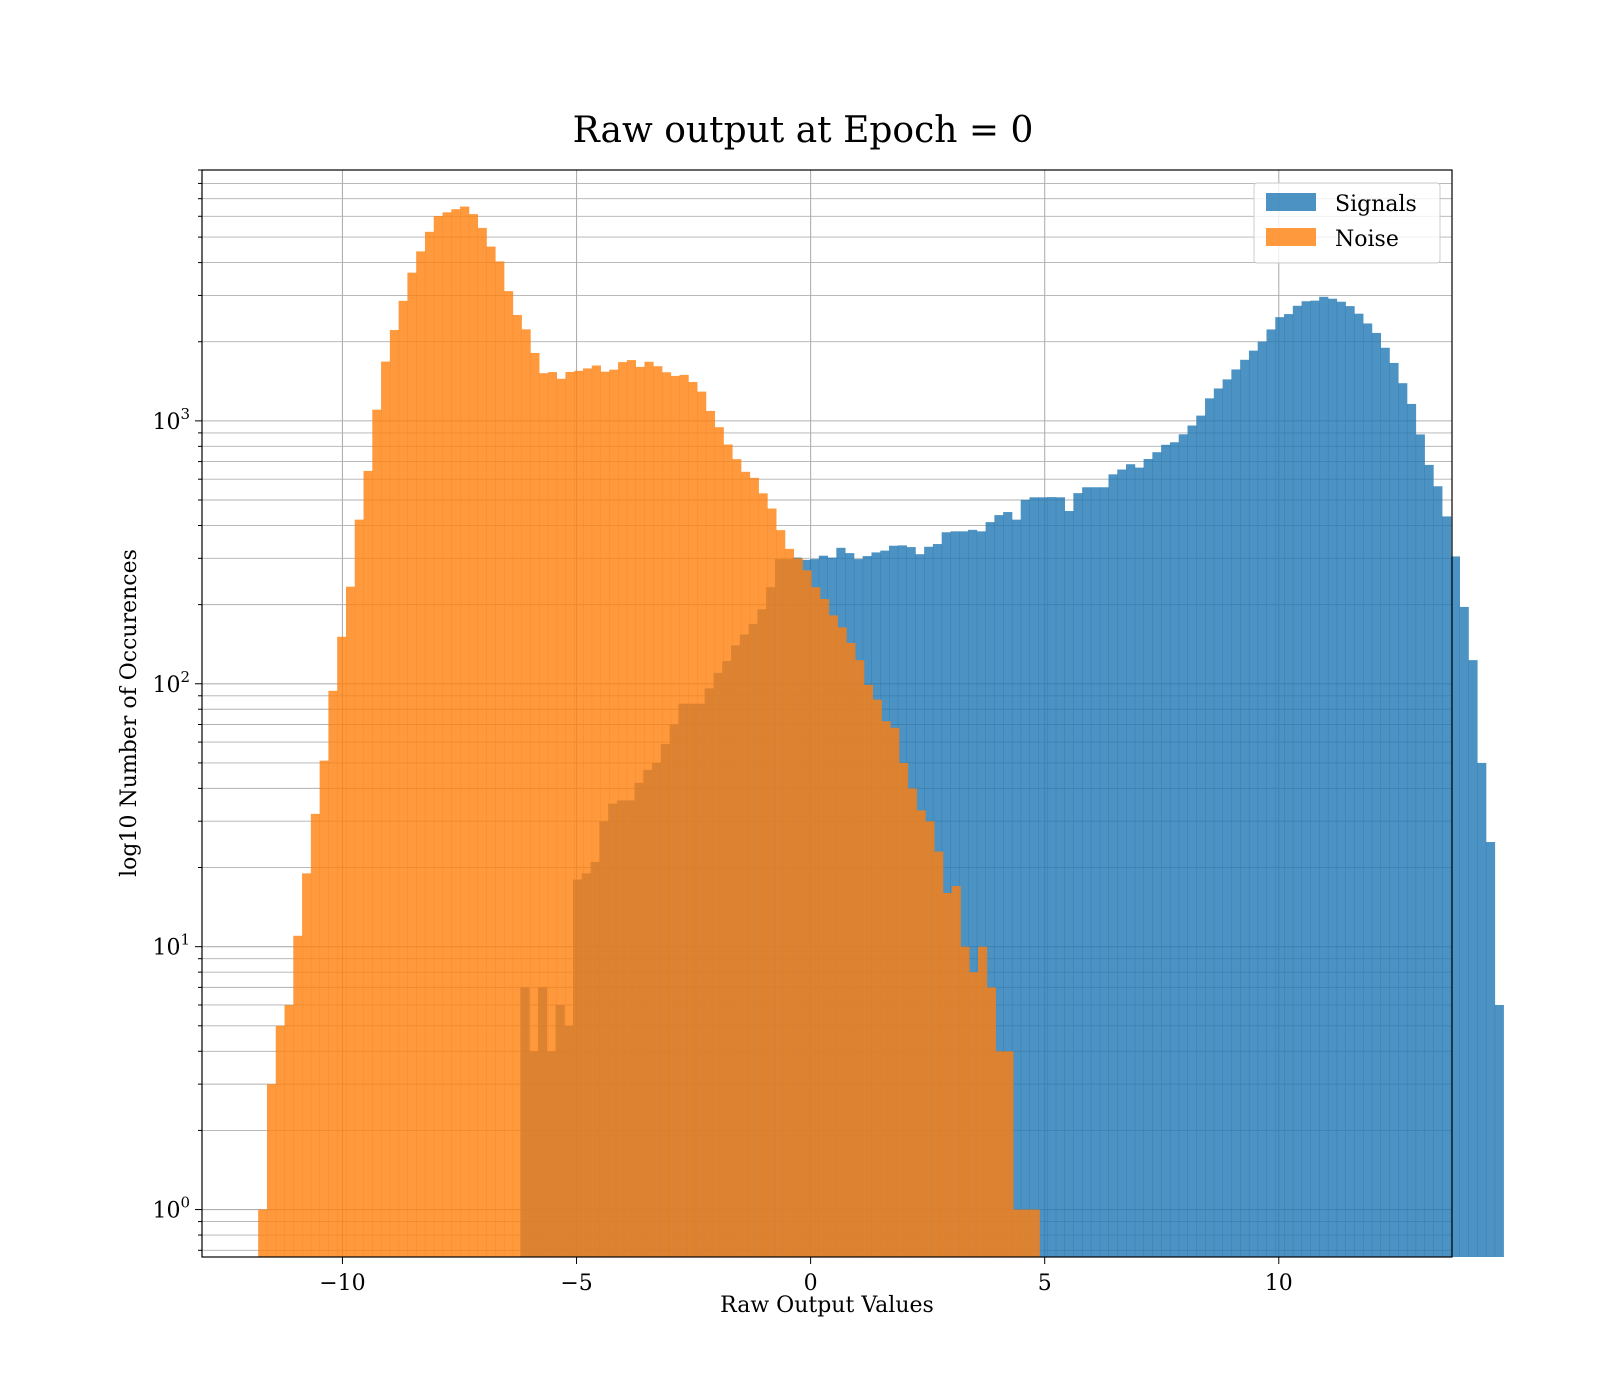 This screenshot has height=1400, width=1600. I want to click on legend-label-noise: Noise, so click(1367, 239).